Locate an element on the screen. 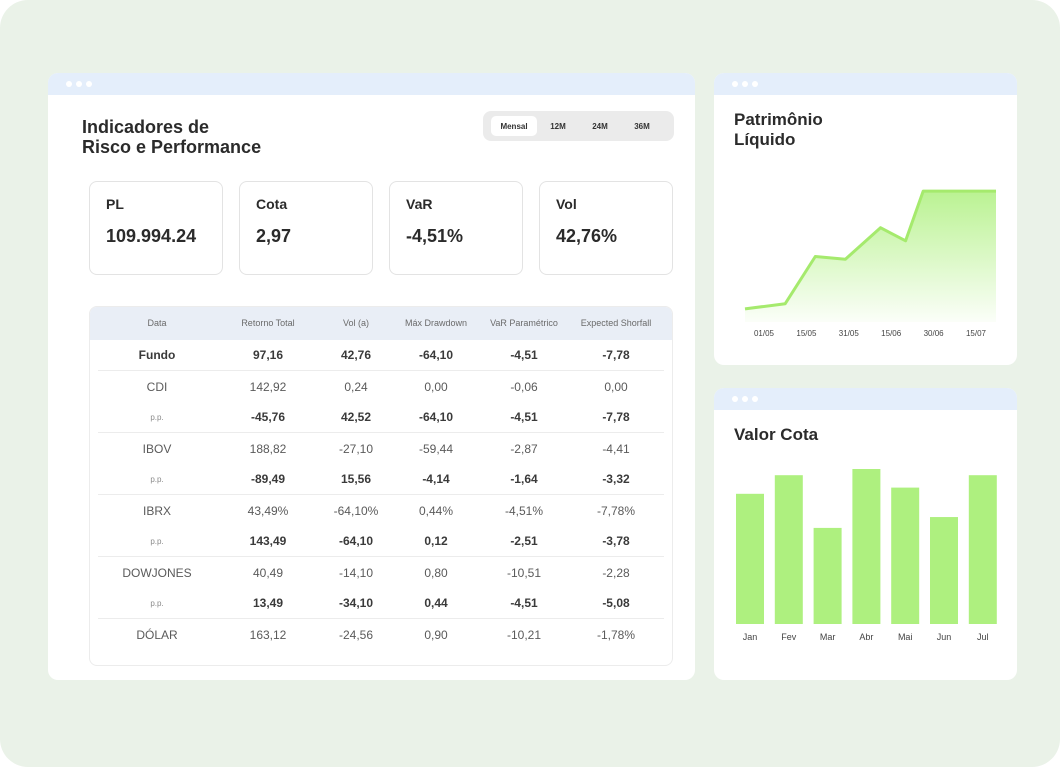 Image resolution: width=1060 pixels, height=767 pixels. x-tick-label: Jan is located at coordinates (750, 637).